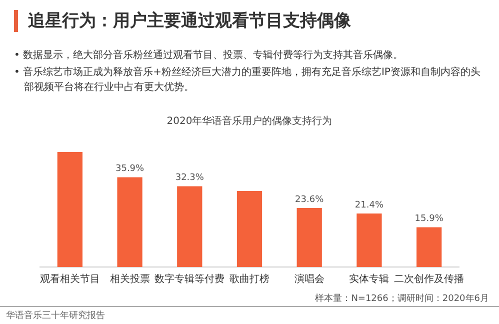 This screenshot has width=499, height=324. What do you see at coordinates (309, 199) in the screenshot?
I see `data-label: 23.6%` at bounding box center [309, 199].